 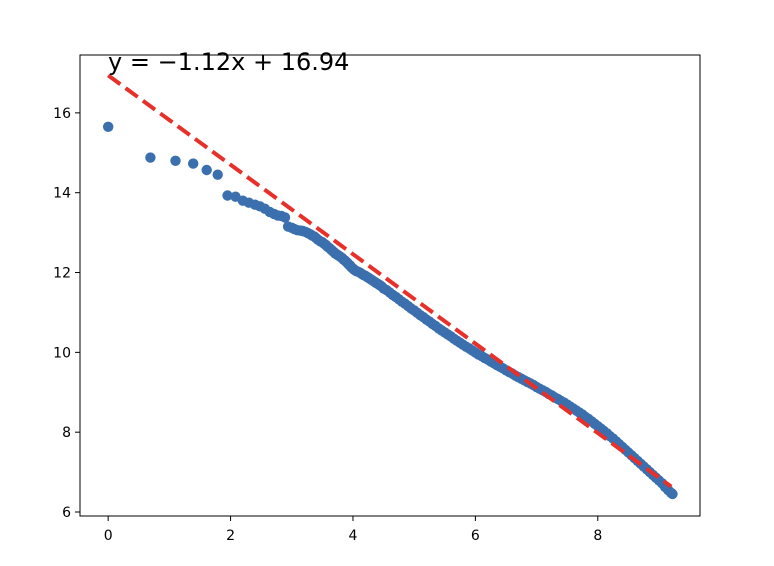 What do you see at coordinates (62, 194) in the screenshot?
I see `y-tick-label: 14` at bounding box center [62, 194].